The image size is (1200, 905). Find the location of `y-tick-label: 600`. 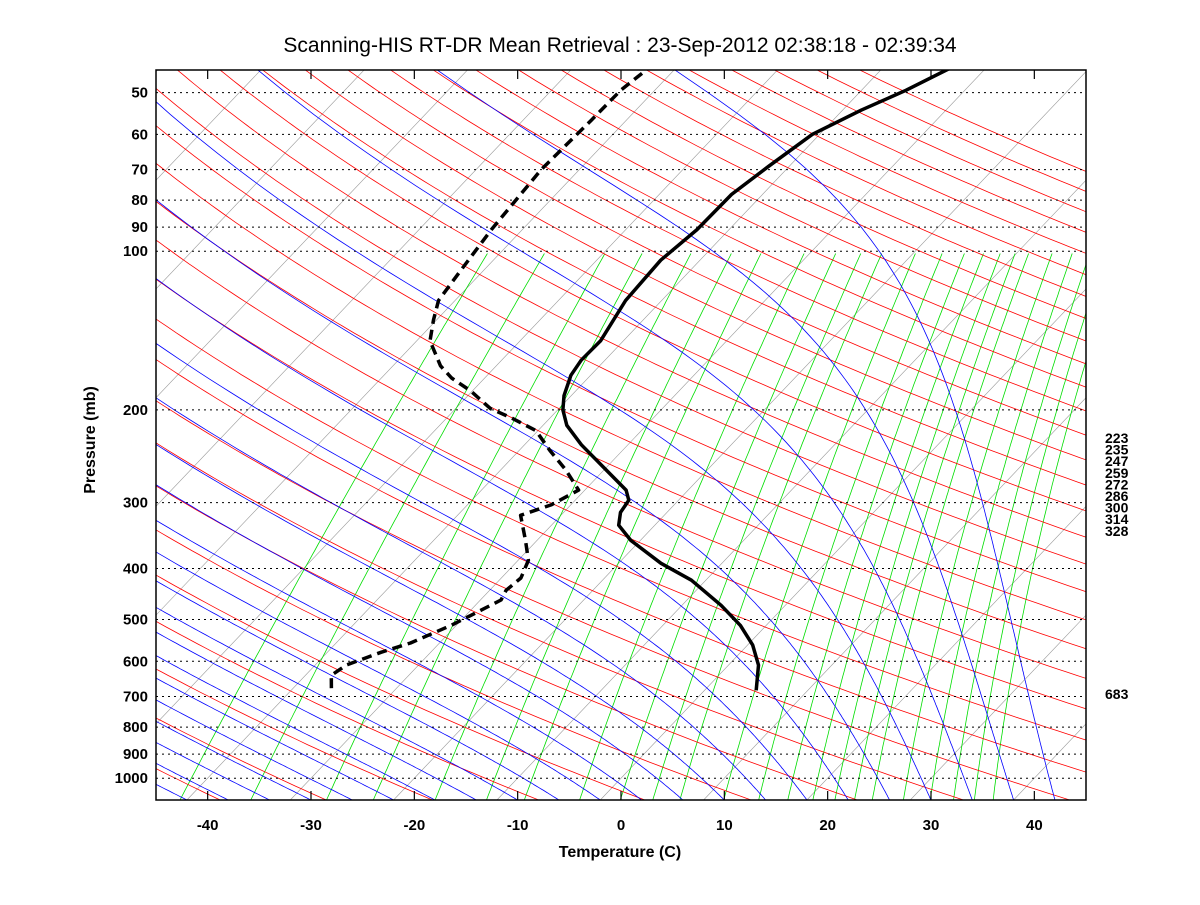

y-tick-label: 600 is located at coordinates (135, 661).